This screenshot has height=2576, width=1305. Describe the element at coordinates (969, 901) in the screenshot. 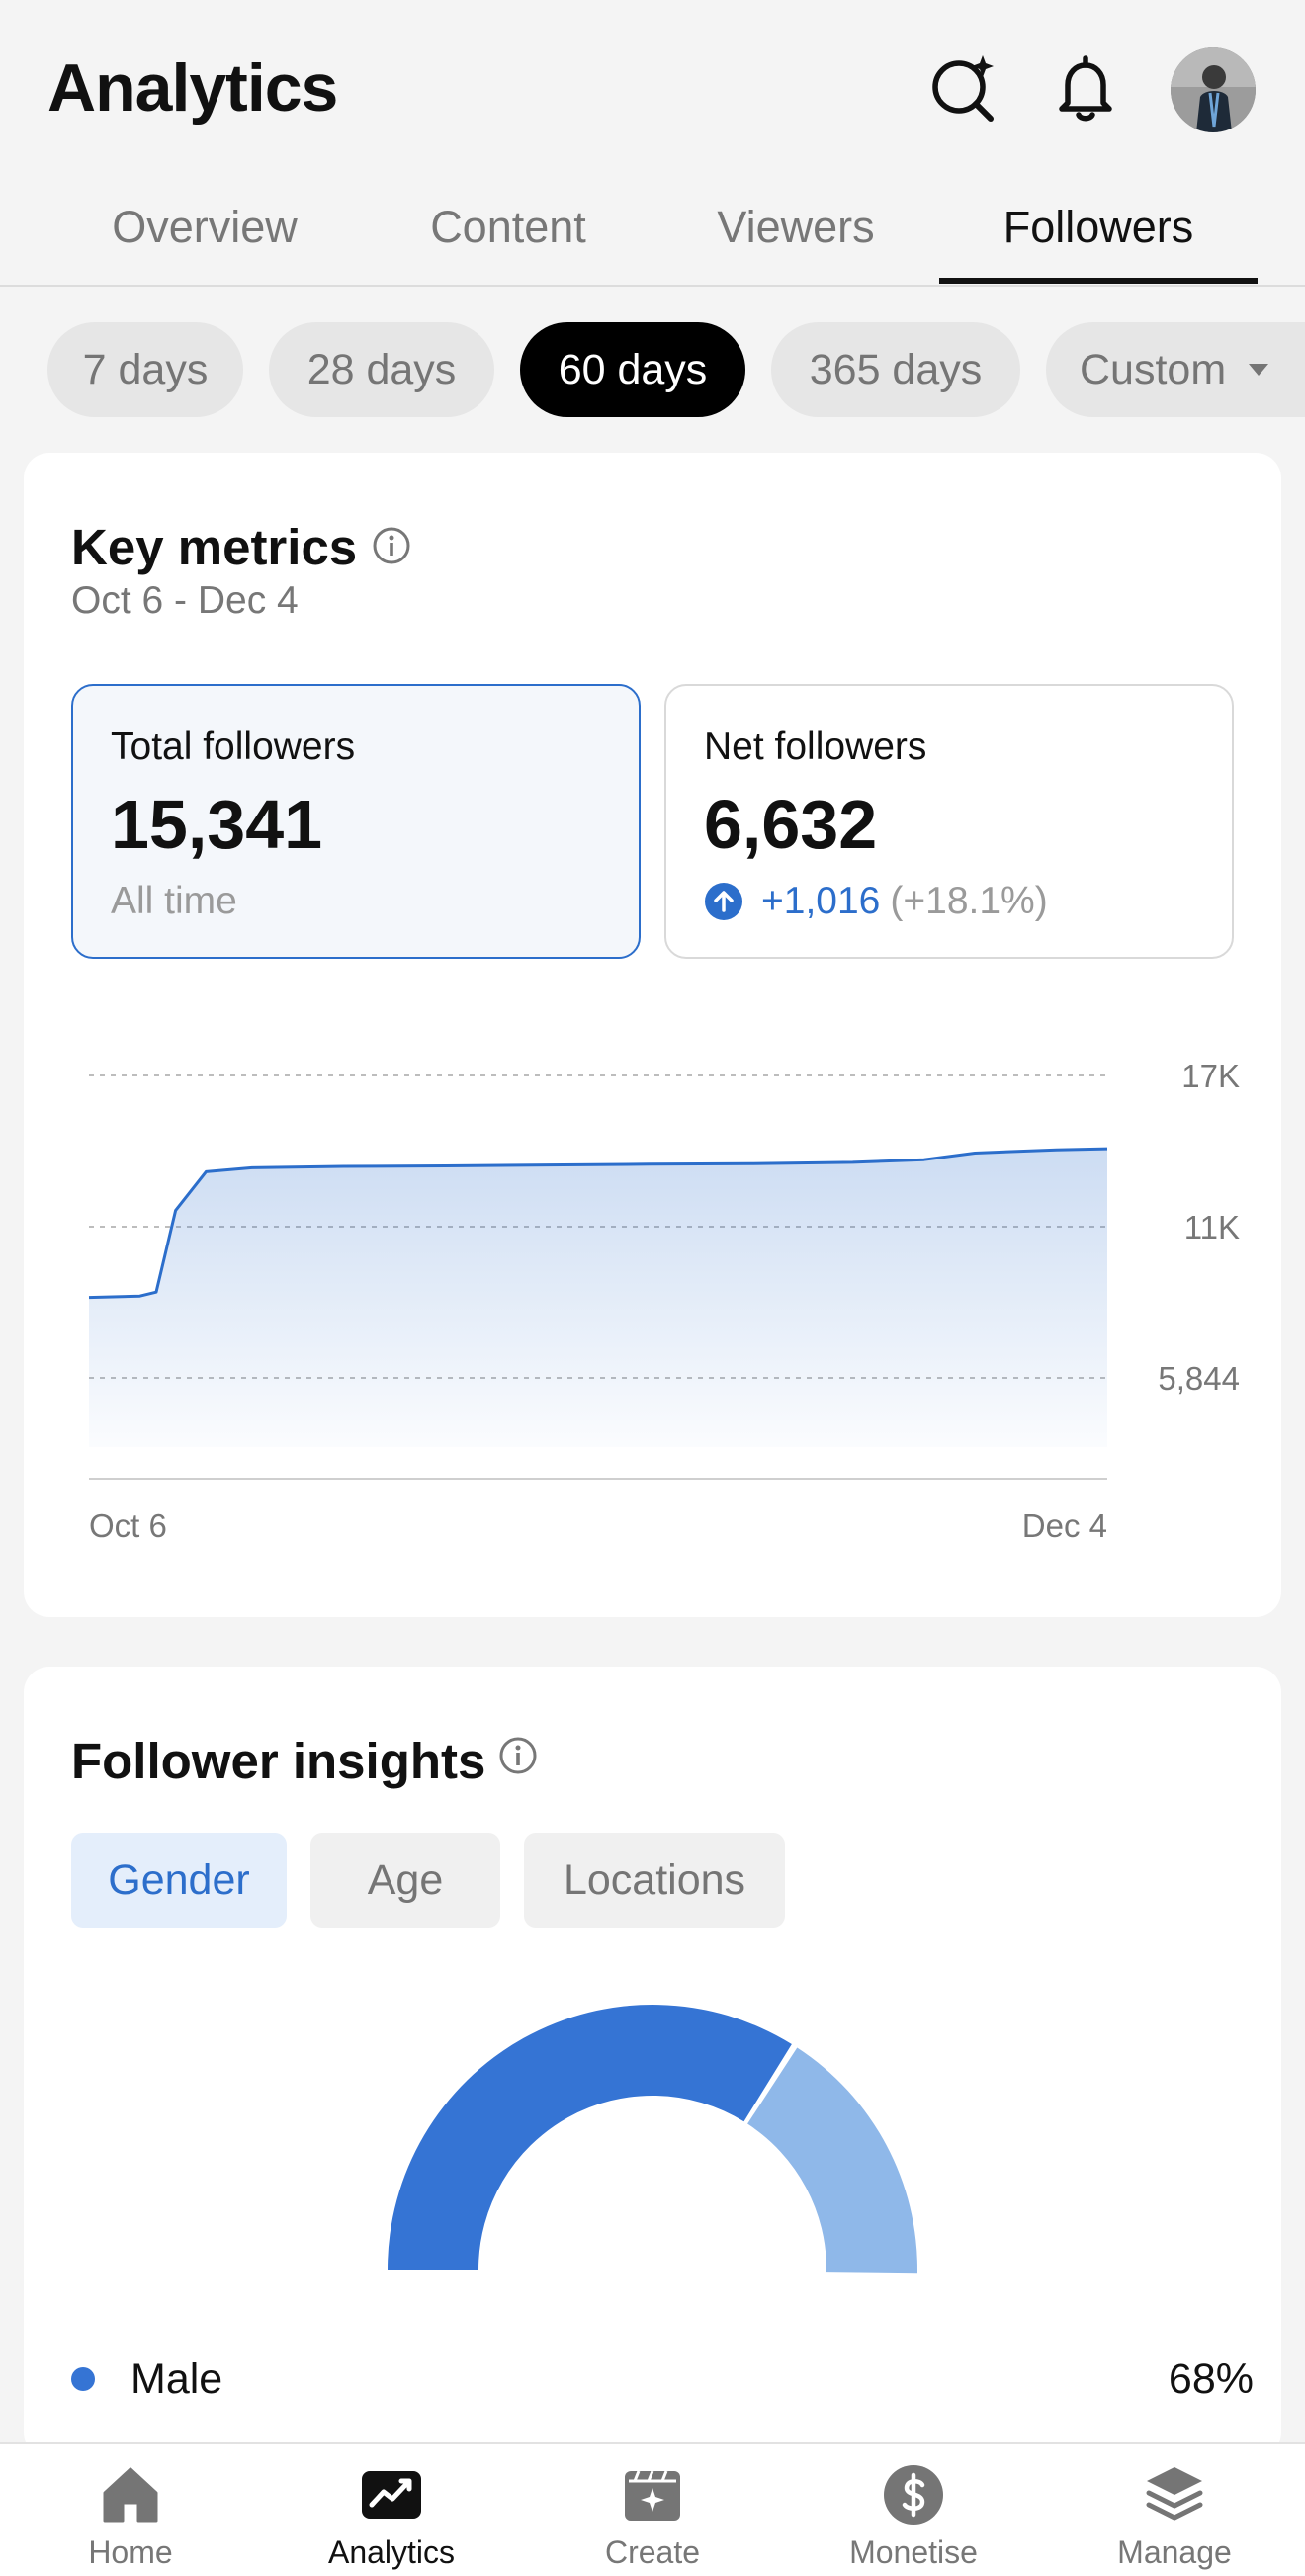

I see `net-followers-change-percent: (+18.1%)` at that location.